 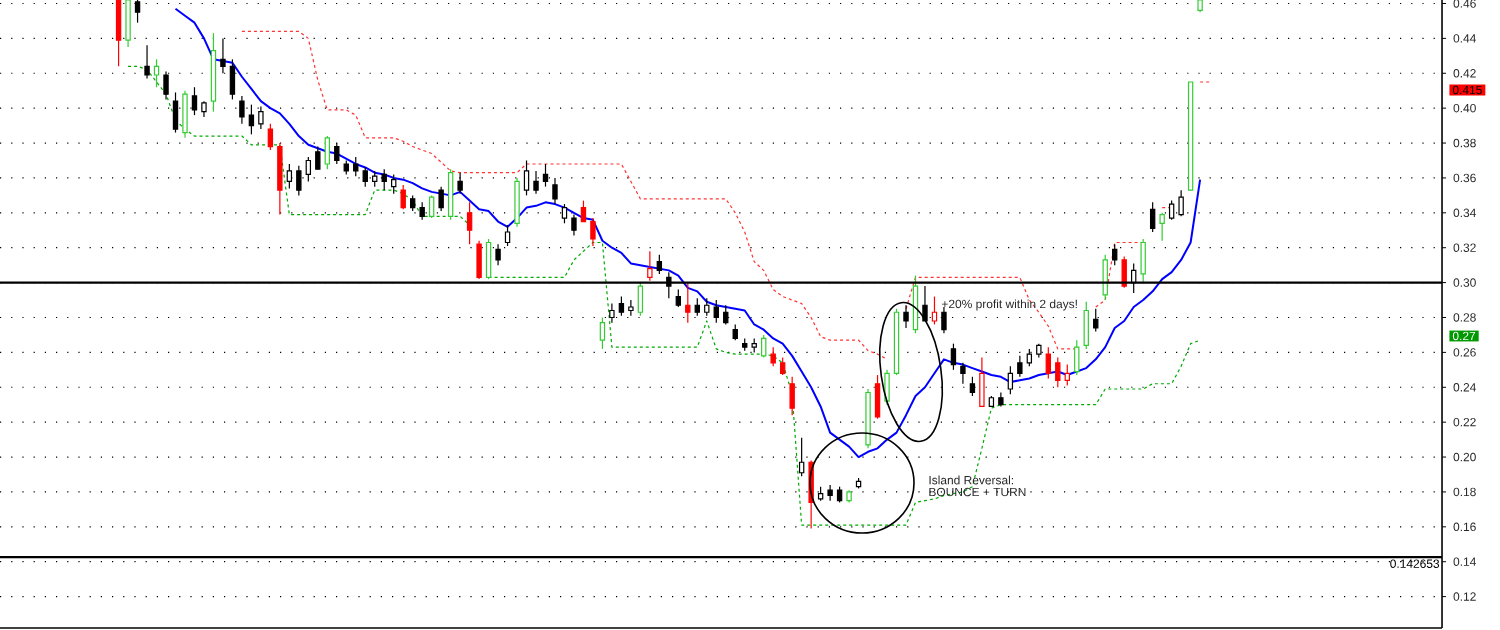 What do you see at coordinates (1464, 282) in the screenshot?
I see `y-tick-label: 0.30` at bounding box center [1464, 282].